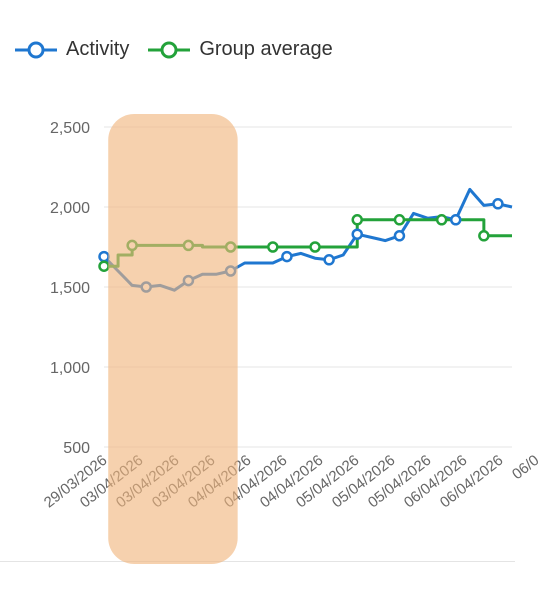 Image resolution: width=541 pixels, height=607 pixels. I want to click on legend-group-label: Group average, so click(266, 49).